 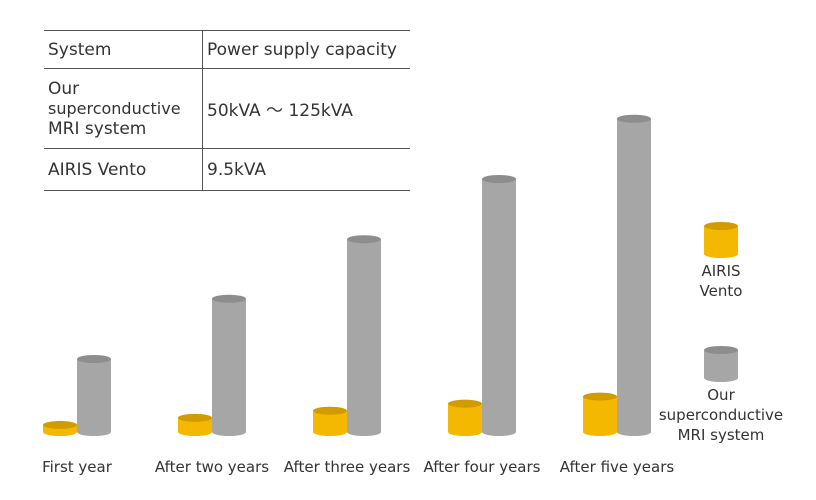 What do you see at coordinates (114, 108) in the screenshot?
I see `system-line: superconductive` at bounding box center [114, 108].